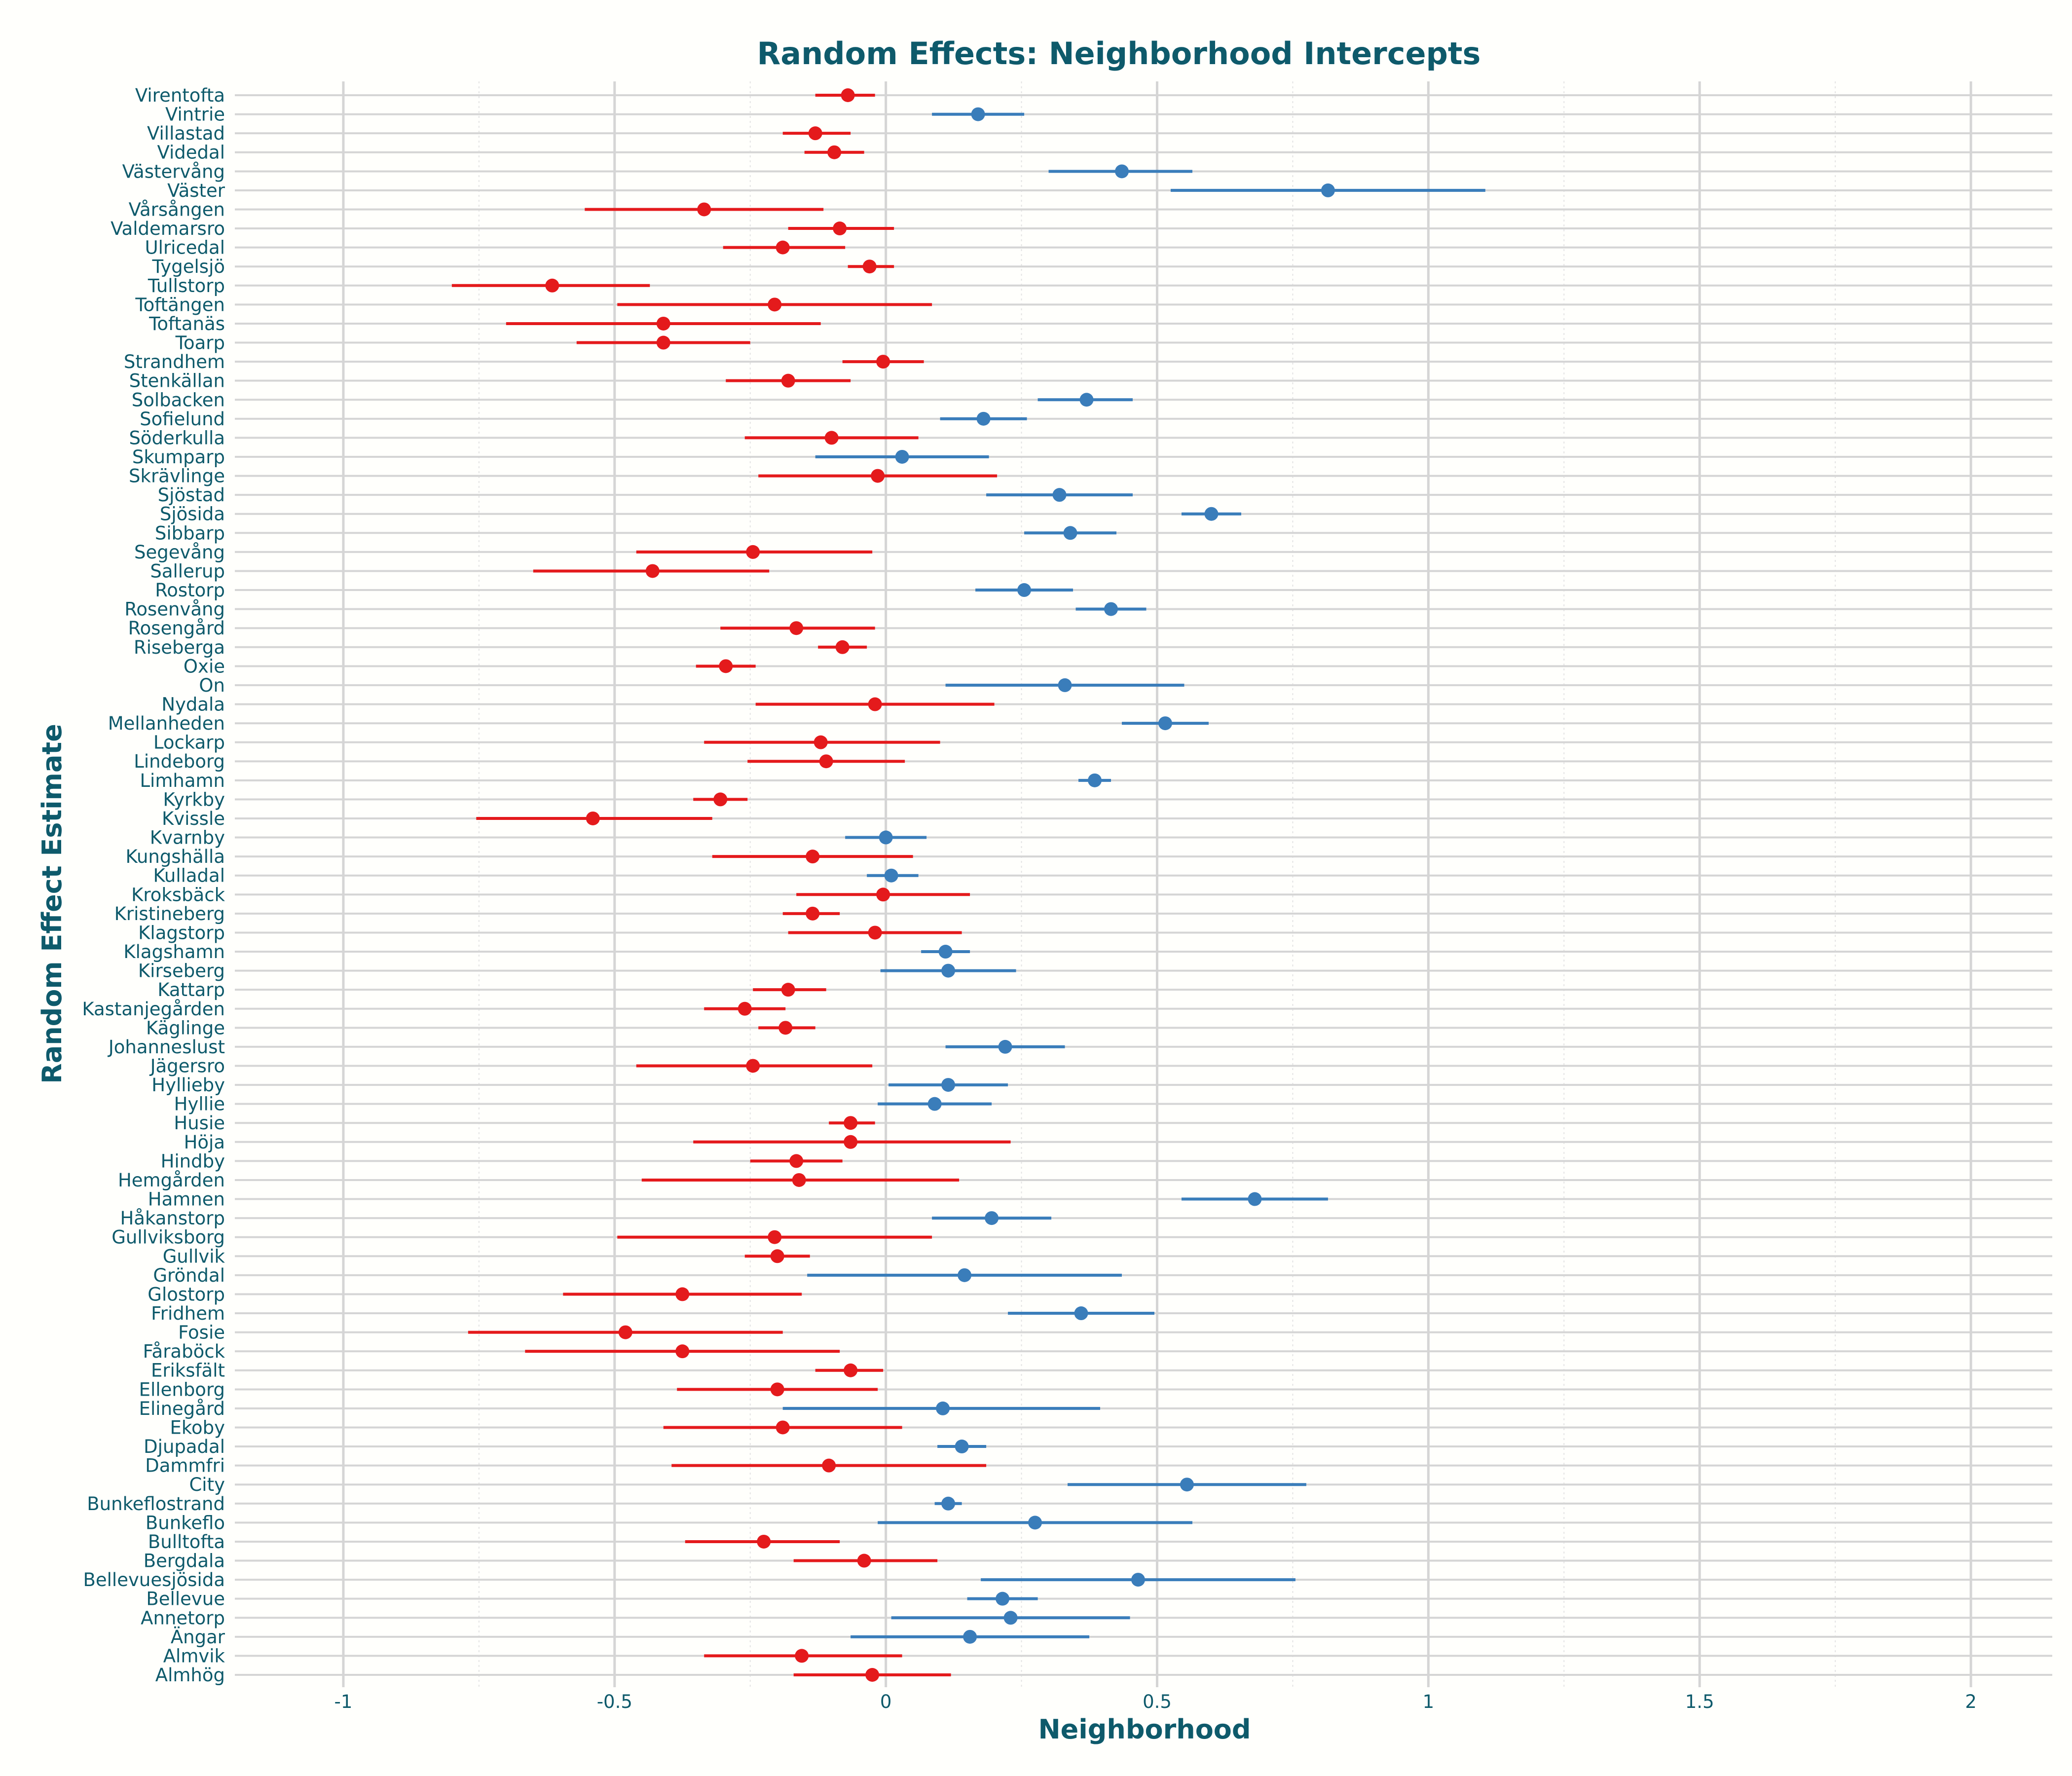 The width and height of the screenshot is (2072, 1776). What do you see at coordinates (186, 1027) in the screenshot?
I see `y-tick-label: Käglinge` at bounding box center [186, 1027].